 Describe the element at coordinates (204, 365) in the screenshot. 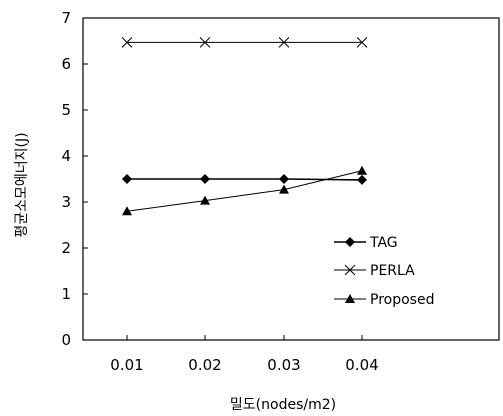

I see `x-tick-label: 0.02` at that location.